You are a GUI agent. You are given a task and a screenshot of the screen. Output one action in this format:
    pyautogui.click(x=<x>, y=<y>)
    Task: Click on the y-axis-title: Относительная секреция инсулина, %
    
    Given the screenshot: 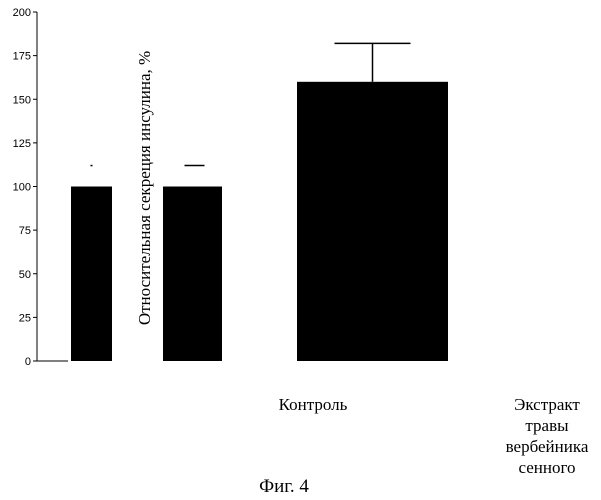 What is the action you would take?
    pyautogui.click(x=144, y=188)
    